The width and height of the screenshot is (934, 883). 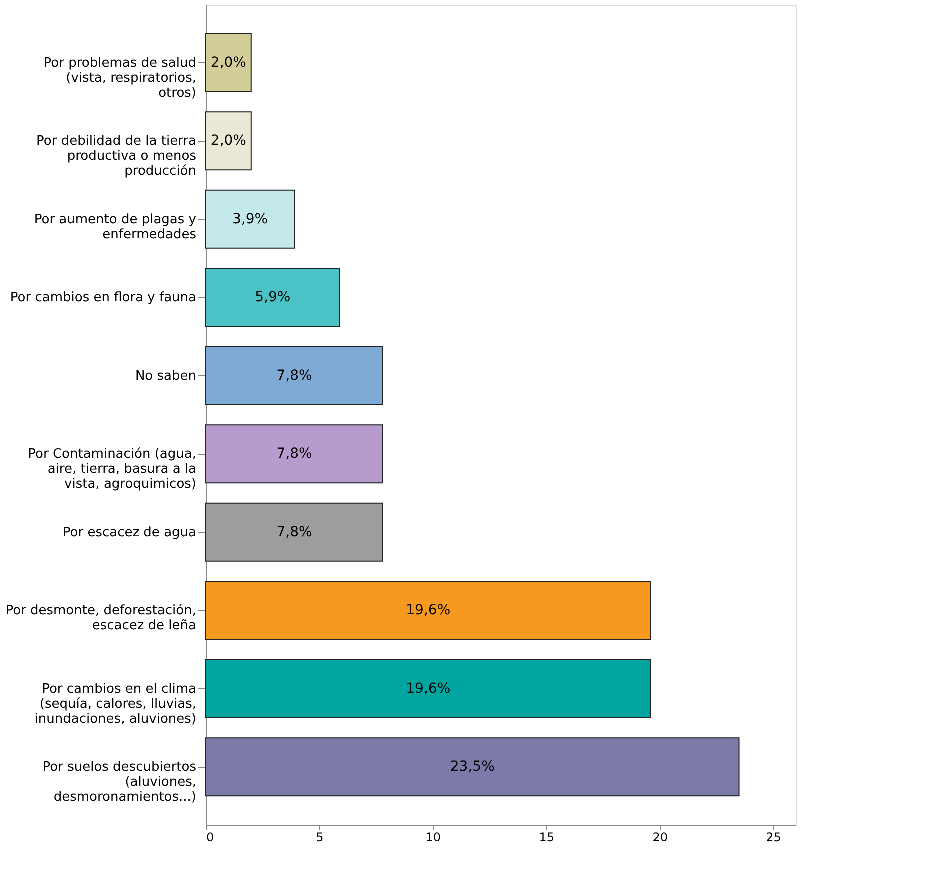 I want to click on x-tick-label: 0, so click(x=210, y=837).